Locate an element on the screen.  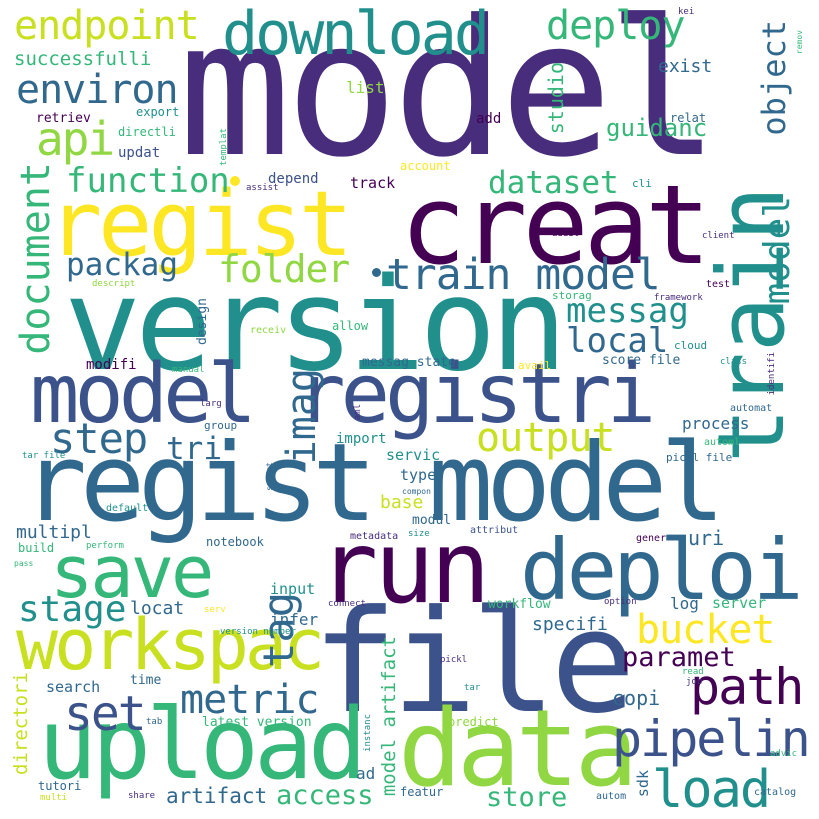
word-allow: allow is located at coordinates (350, 326).